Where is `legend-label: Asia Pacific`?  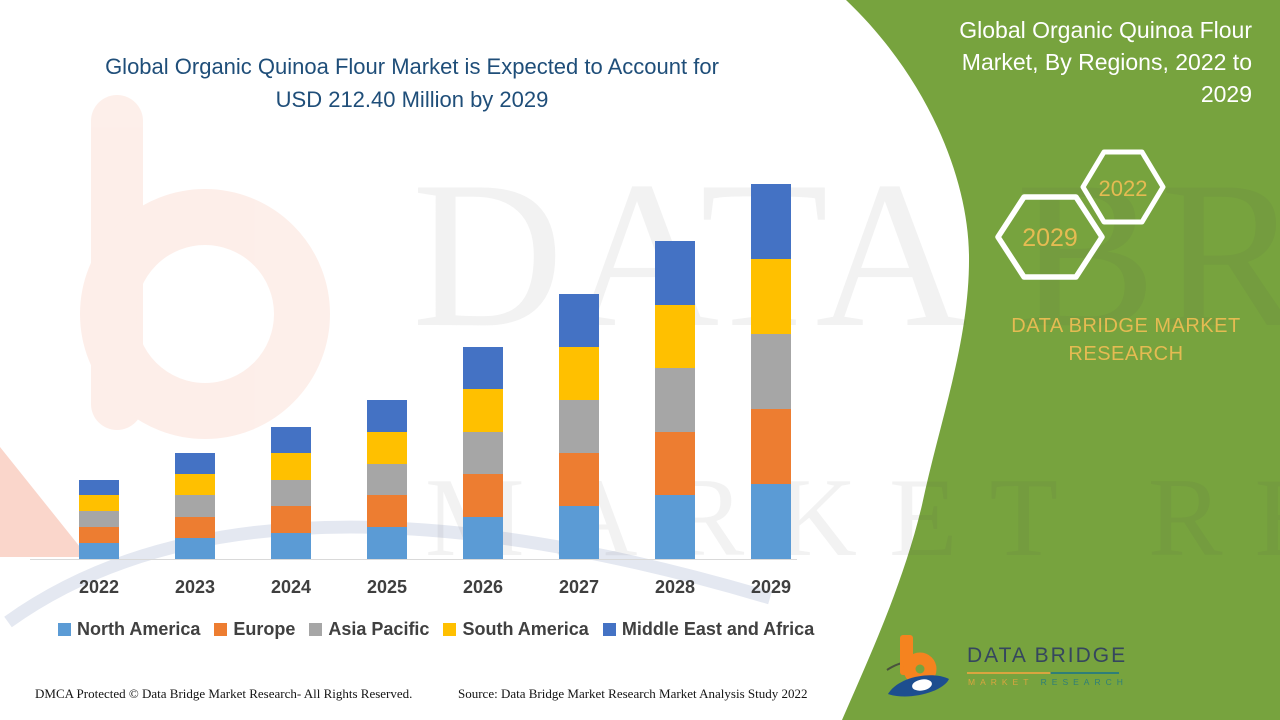 legend-label: Asia Pacific is located at coordinates (379, 629).